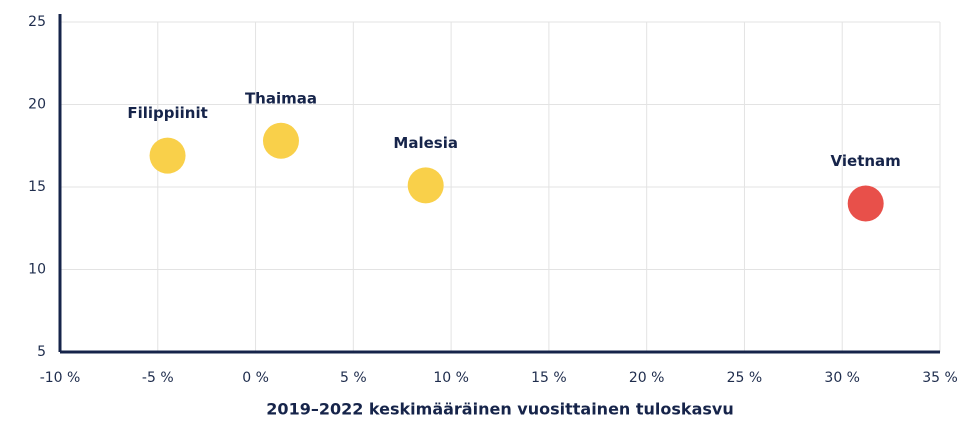  I want to click on y-tick-label: 15, so click(37, 187).